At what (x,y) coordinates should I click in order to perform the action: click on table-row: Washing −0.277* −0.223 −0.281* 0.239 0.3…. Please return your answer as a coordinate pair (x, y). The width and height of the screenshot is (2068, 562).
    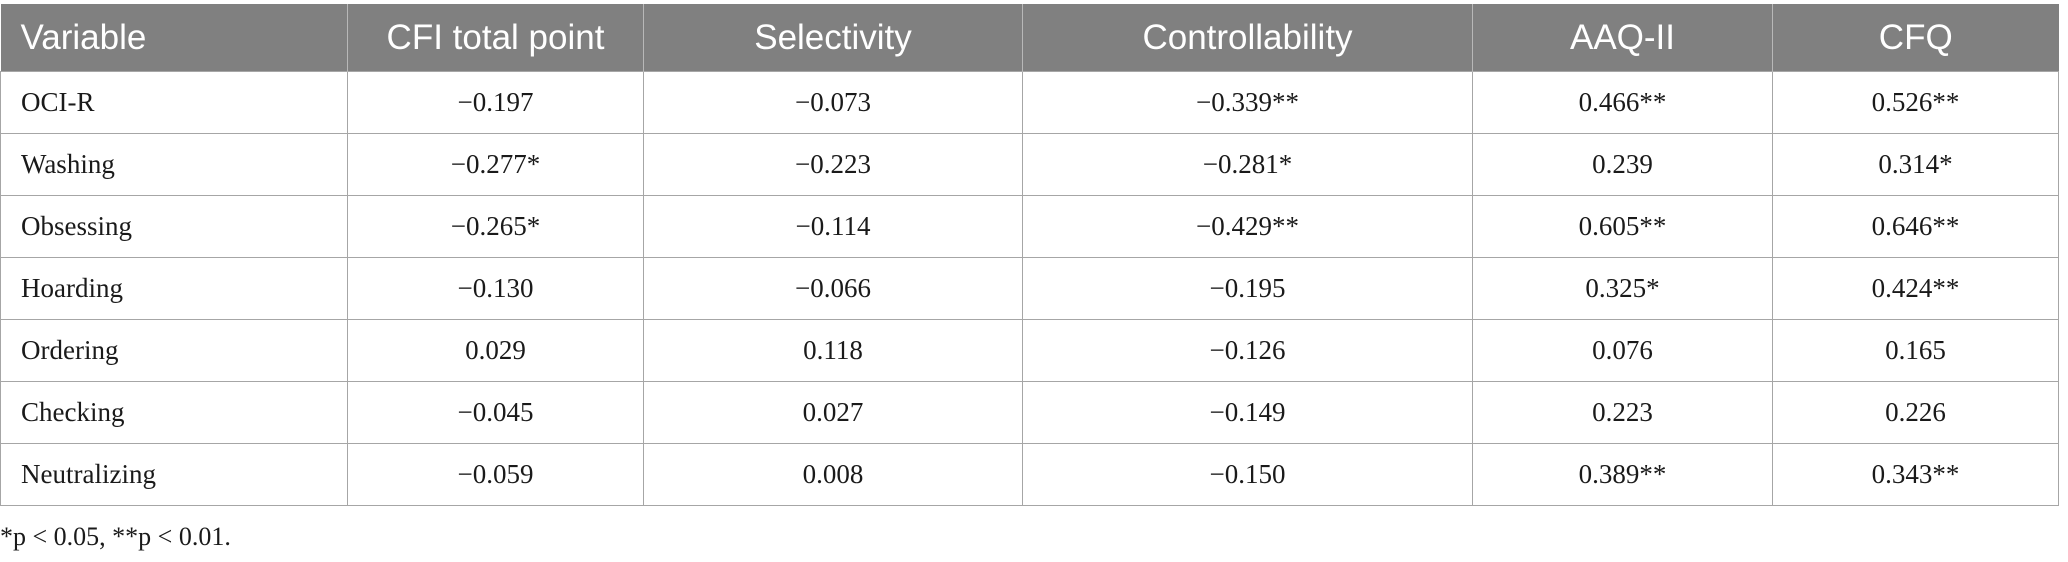
    Looking at the image, I should click on (1029, 164).